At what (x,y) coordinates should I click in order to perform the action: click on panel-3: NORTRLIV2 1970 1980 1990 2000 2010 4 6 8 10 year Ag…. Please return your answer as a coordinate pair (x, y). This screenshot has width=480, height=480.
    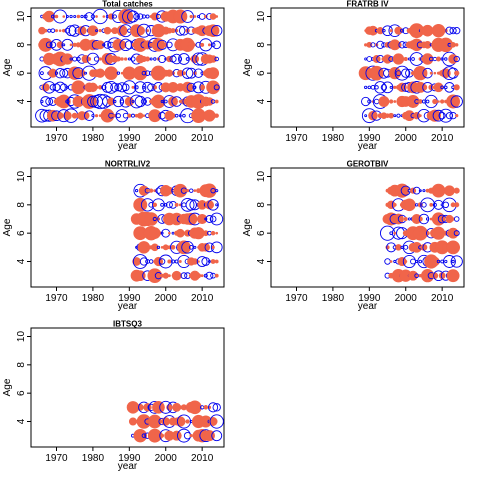
    Looking at the image, I should click on (113, 236).